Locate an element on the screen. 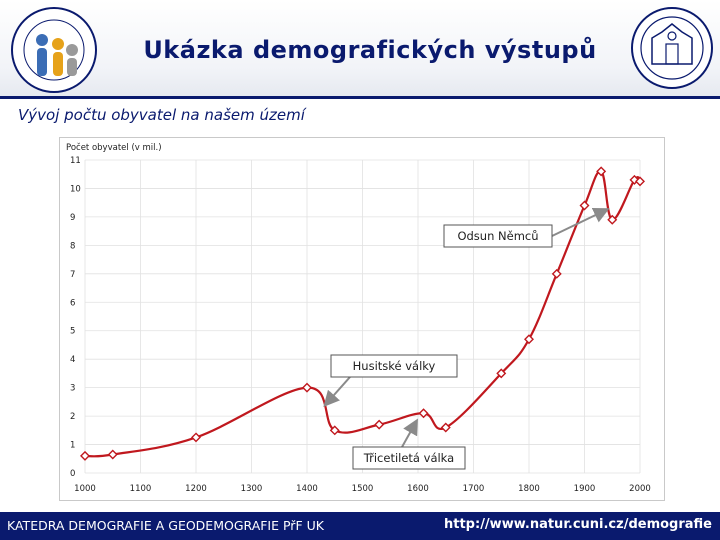  x-tick-label: 1400 is located at coordinates (307, 489).